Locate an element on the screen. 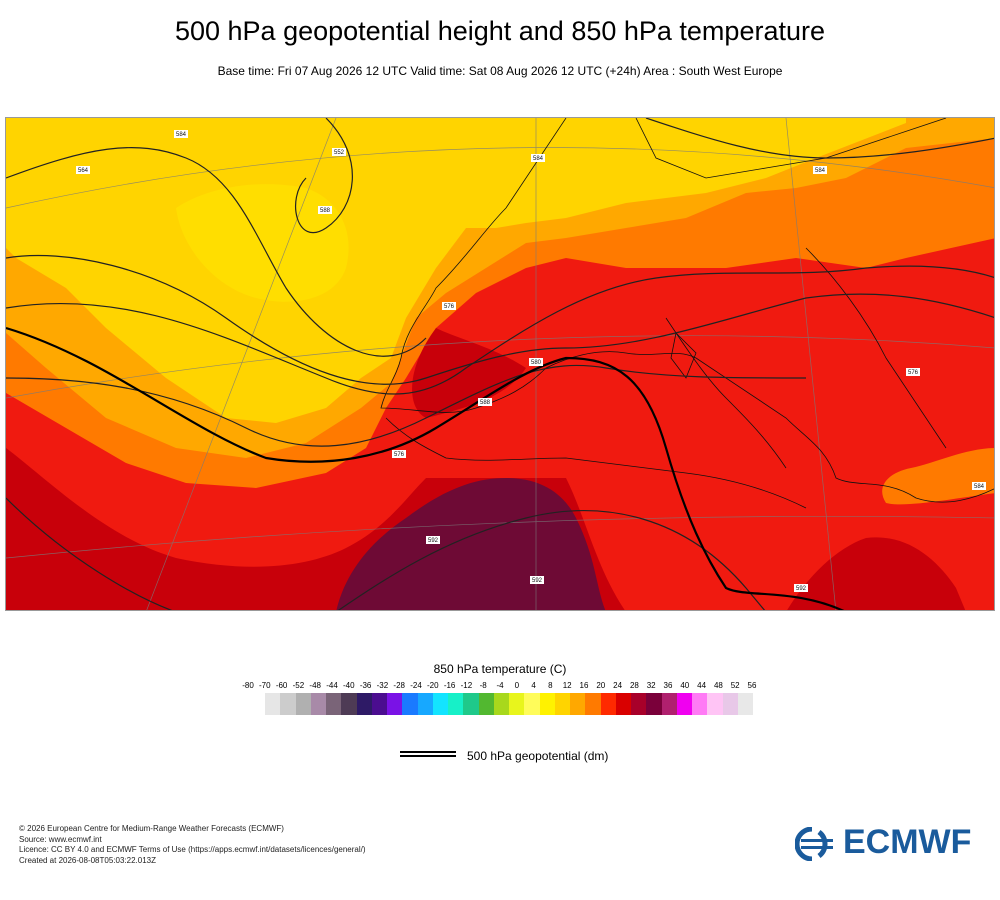 The height and width of the screenshot is (900, 1000). legend-tick-label: 52 is located at coordinates (735, 685).